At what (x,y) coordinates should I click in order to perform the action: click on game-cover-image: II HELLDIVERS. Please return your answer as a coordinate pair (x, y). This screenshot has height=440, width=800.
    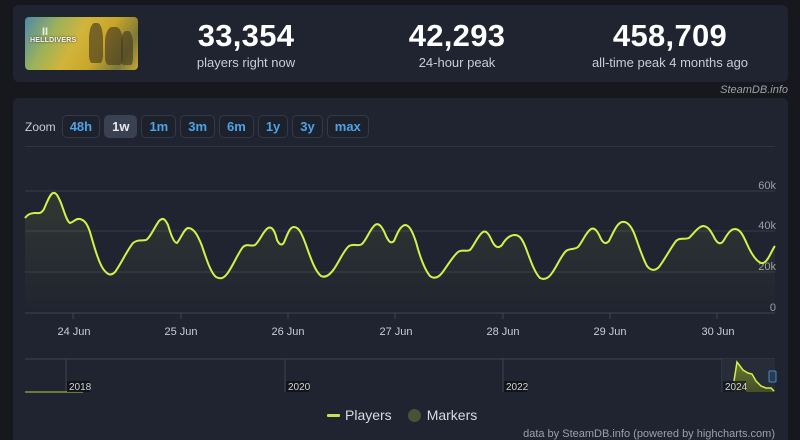
    Looking at the image, I should click on (81, 43).